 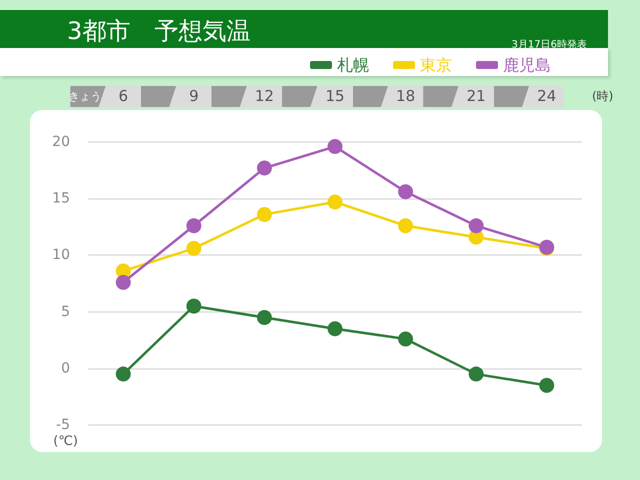 I want to click on x-tick-label: 12, so click(x=264, y=96).